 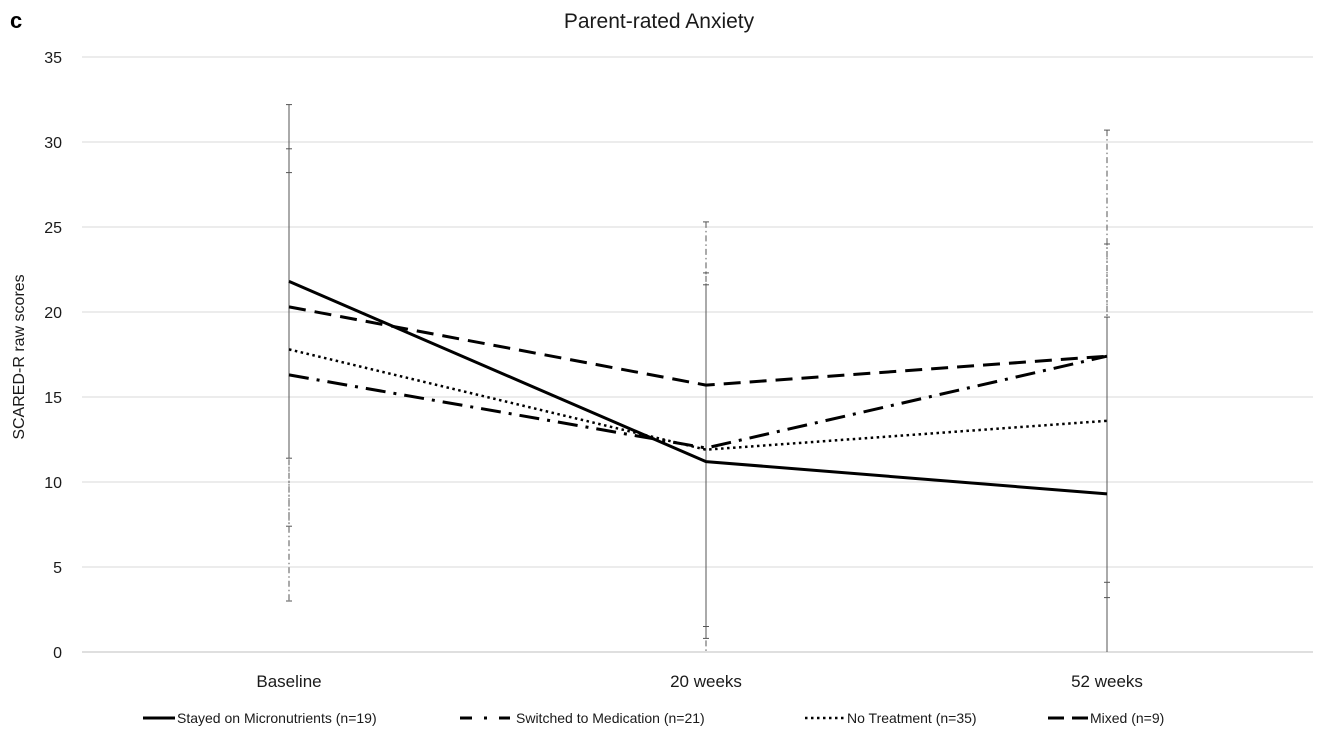 What do you see at coordinates (19, 356) in the screenshot?
I see `y-axis-title: SCARED-R raw scores` at bounding box center [19, 356].